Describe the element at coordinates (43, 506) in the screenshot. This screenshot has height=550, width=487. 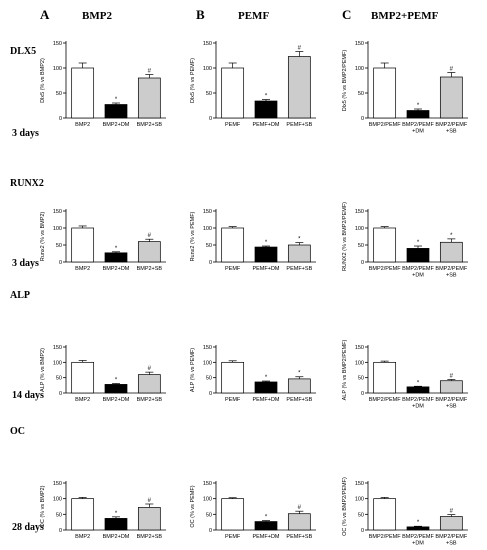
I see `y-axis-label: OC (% vs BMP2)` at that location.